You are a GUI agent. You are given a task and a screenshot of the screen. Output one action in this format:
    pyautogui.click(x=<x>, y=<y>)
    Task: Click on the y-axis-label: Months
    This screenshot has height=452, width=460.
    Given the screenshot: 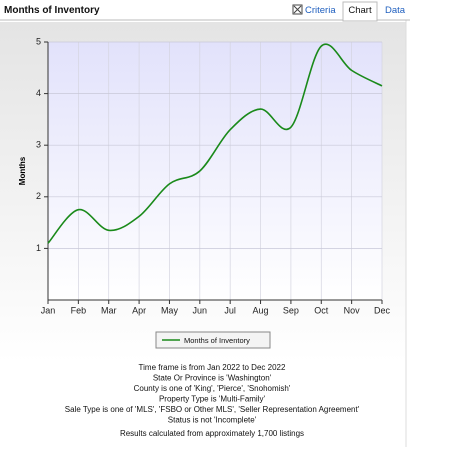 What is the action you would take?
    pyautogui.click(x=22, y=170)
    